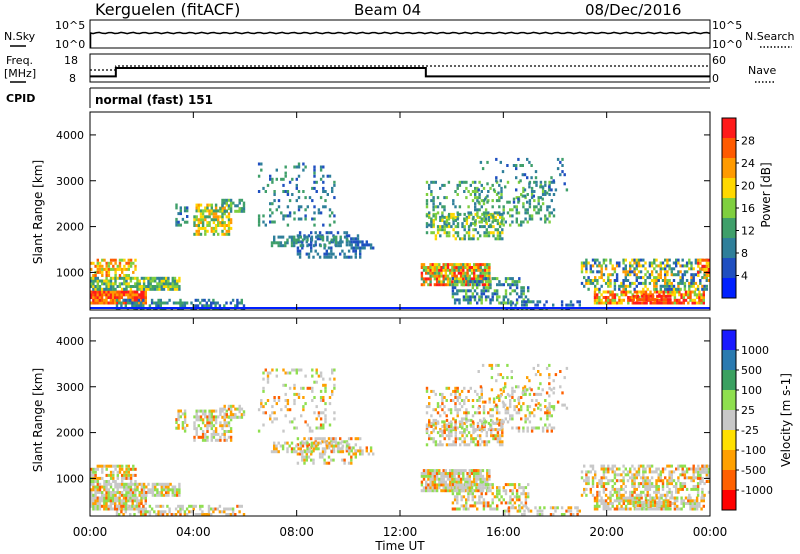  I want to click on y-tick-label: 3000, so click(70, 181).